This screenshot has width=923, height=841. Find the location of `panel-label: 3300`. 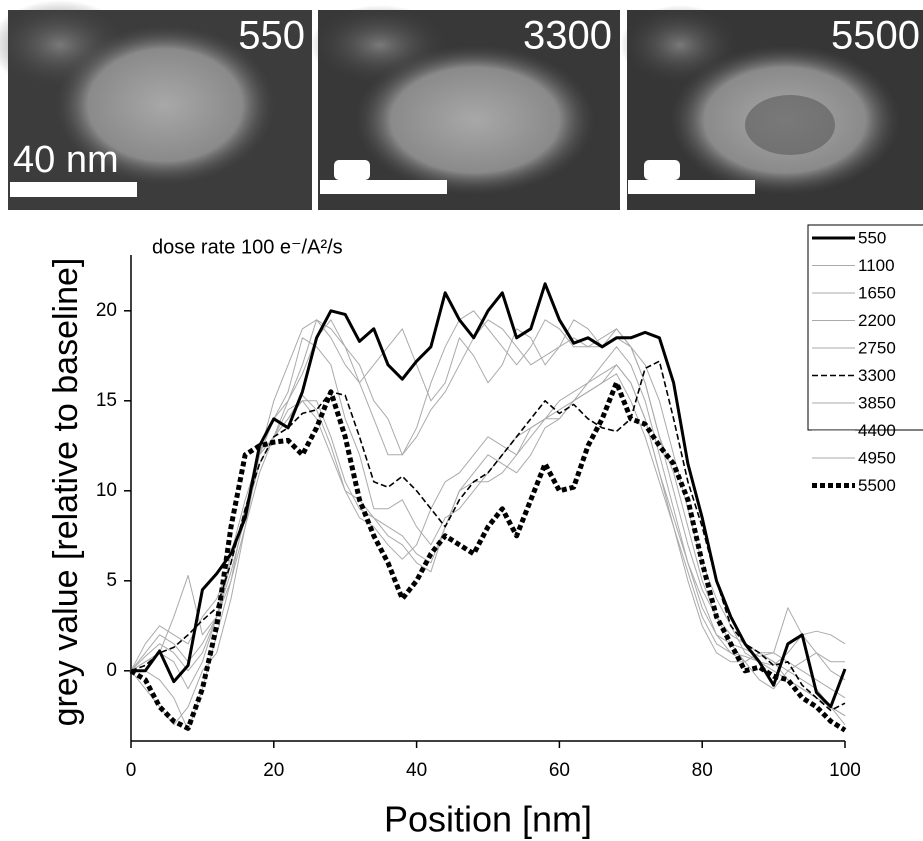

panel-label: 3300 is located at coordinates (567, 36).